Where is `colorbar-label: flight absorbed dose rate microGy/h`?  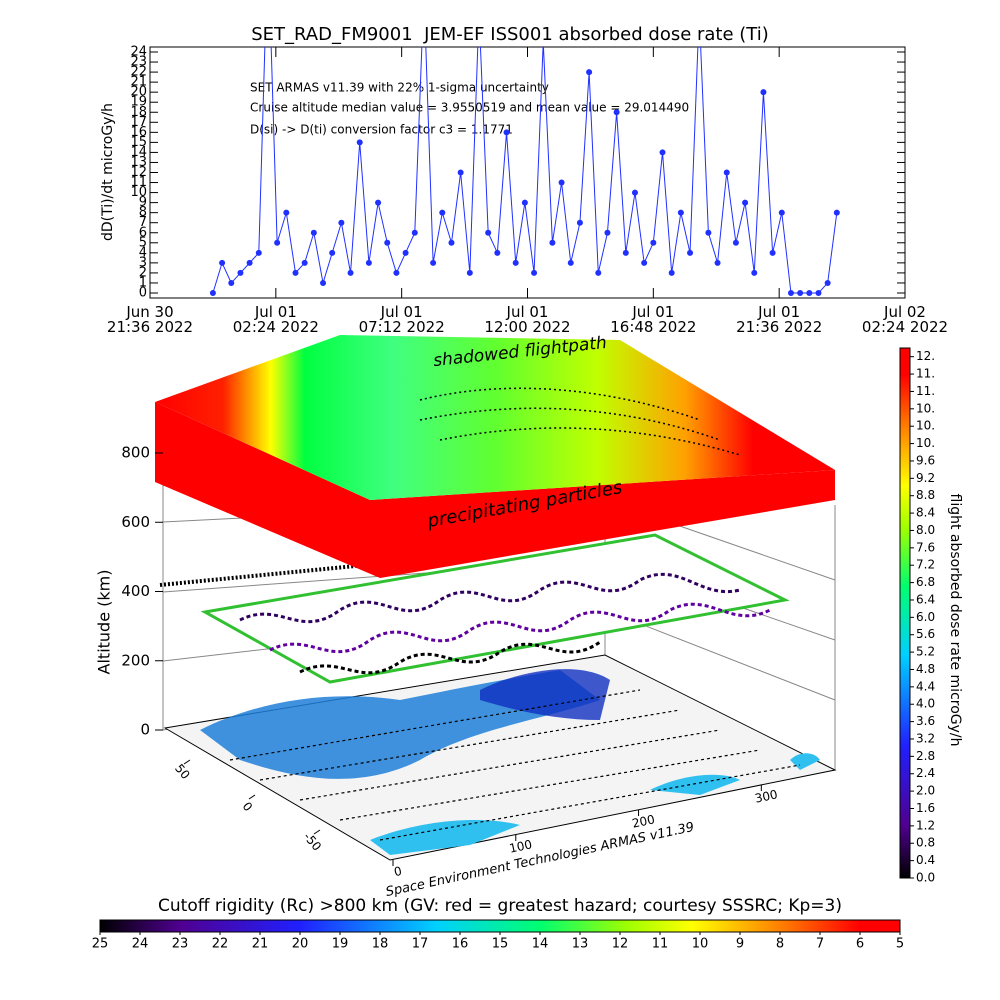 colorbar-label: flight absorbed dose rate microGy/h is located at coordinates (955, 620).